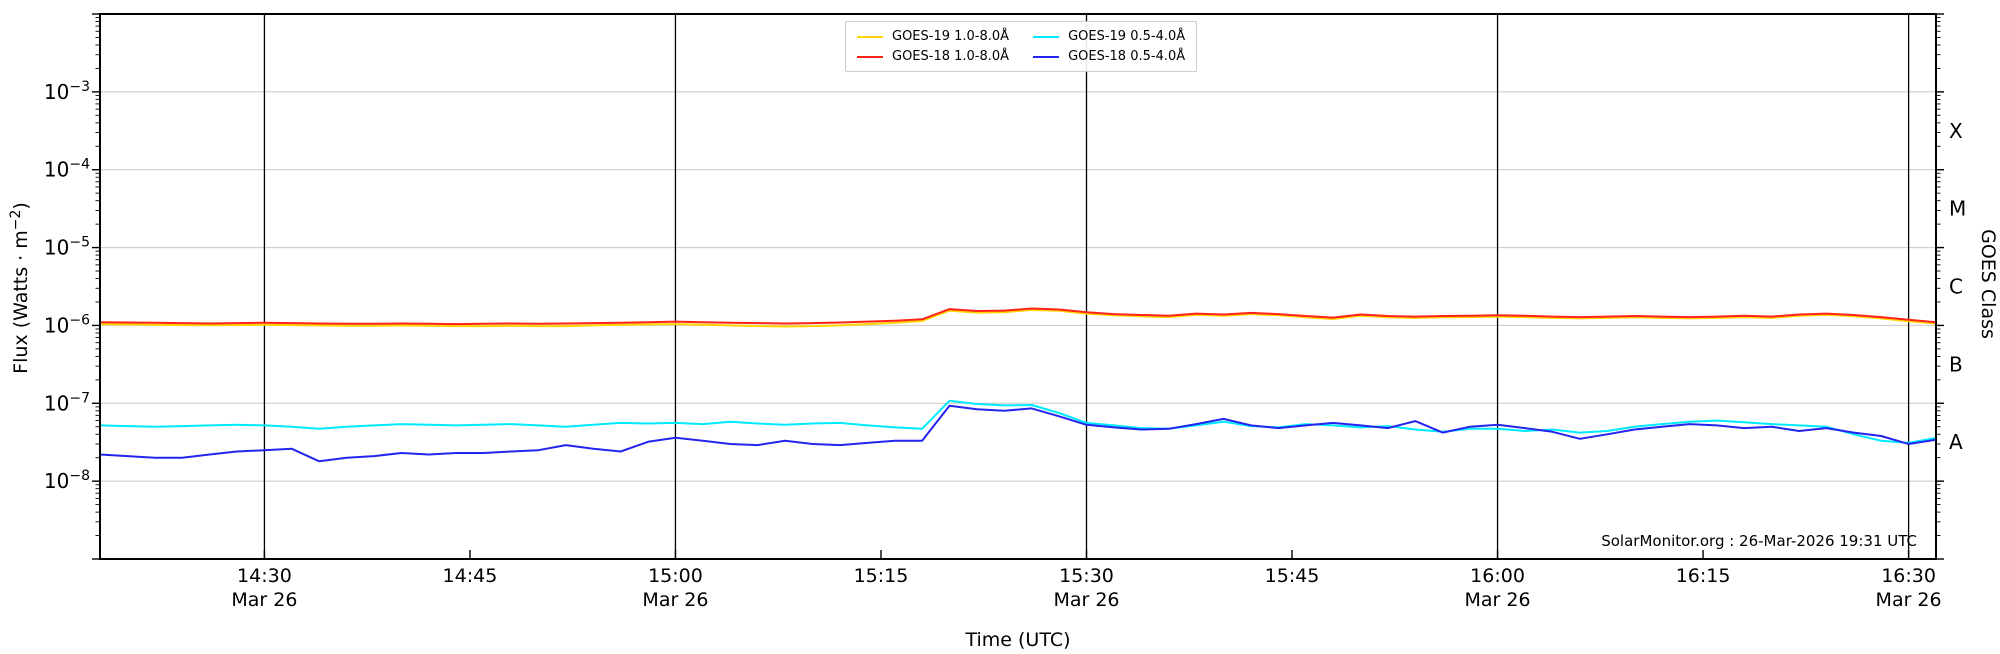 The image size is (2000, 654). I want to click on x-axis-title: Time (UTC), so click(1017, 639).